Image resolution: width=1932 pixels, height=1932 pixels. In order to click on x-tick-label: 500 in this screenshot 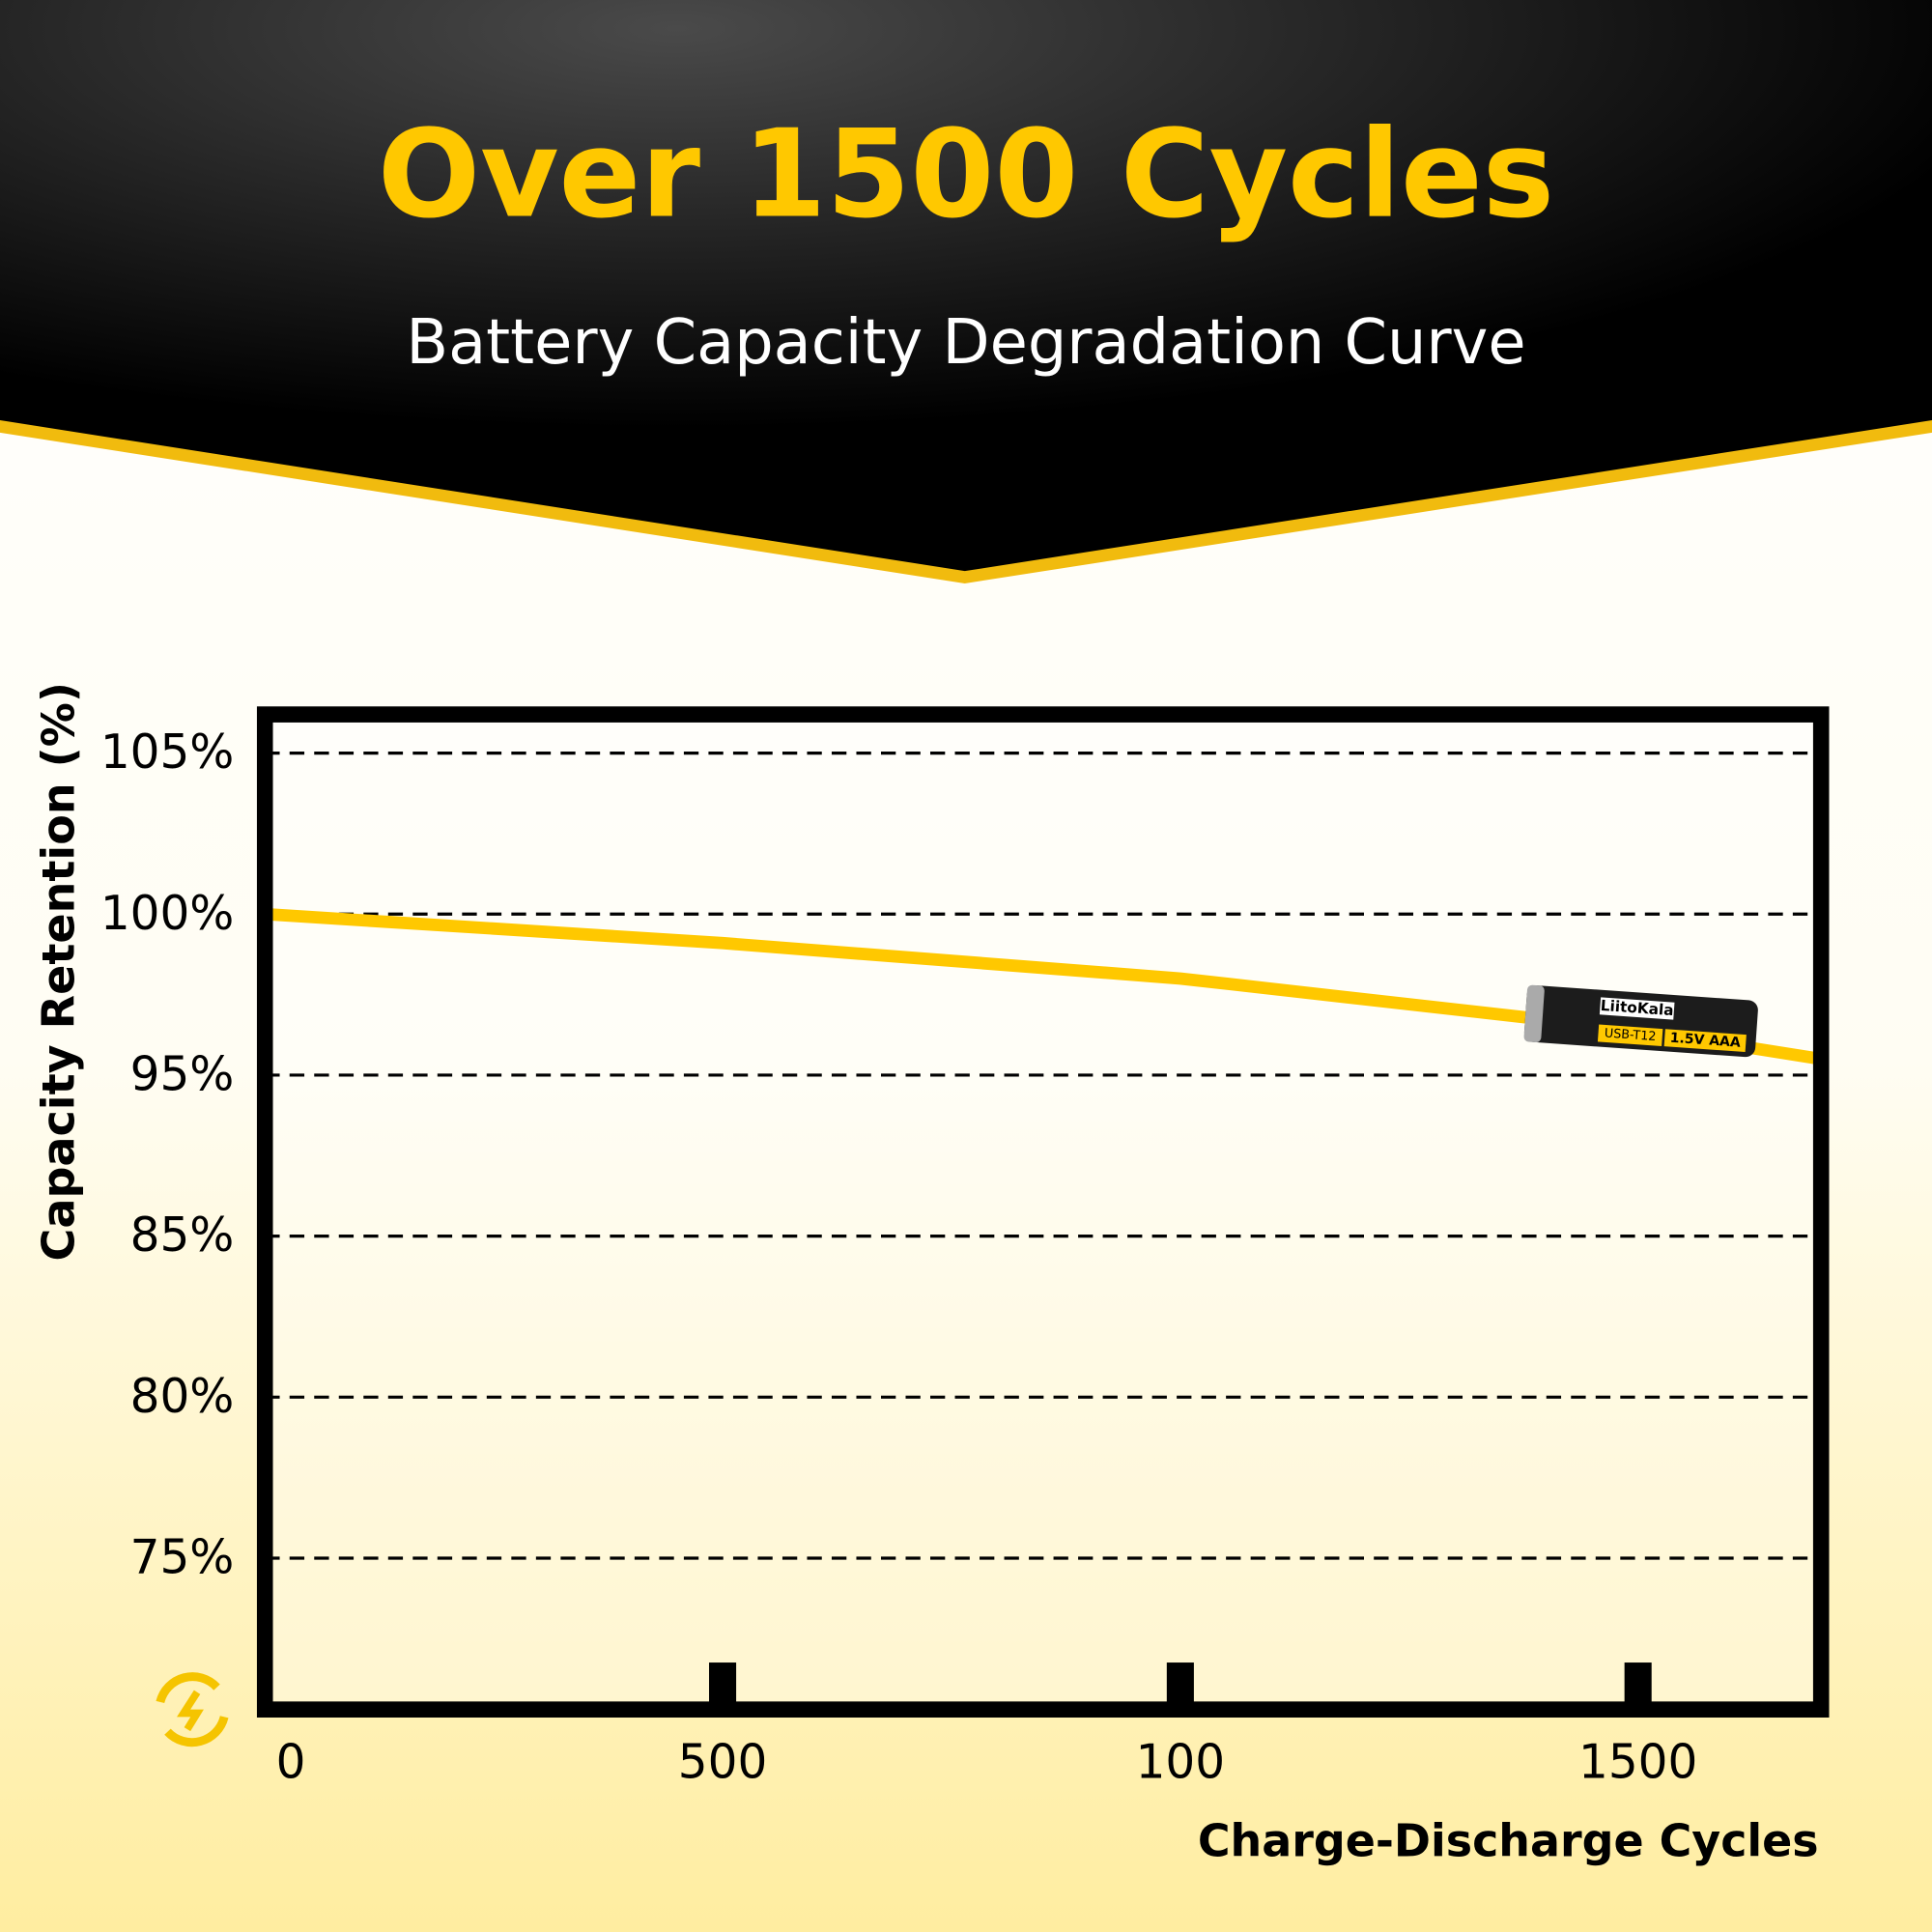, I will do `click(722, 1762)`.